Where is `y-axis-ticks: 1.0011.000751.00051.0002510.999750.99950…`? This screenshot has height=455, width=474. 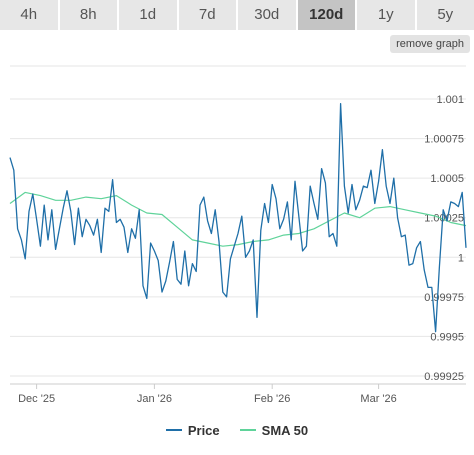
y-axis-ticks: 1.0011.000751.00051.0002510.999750.99950… is located at coordinates (444, 238).